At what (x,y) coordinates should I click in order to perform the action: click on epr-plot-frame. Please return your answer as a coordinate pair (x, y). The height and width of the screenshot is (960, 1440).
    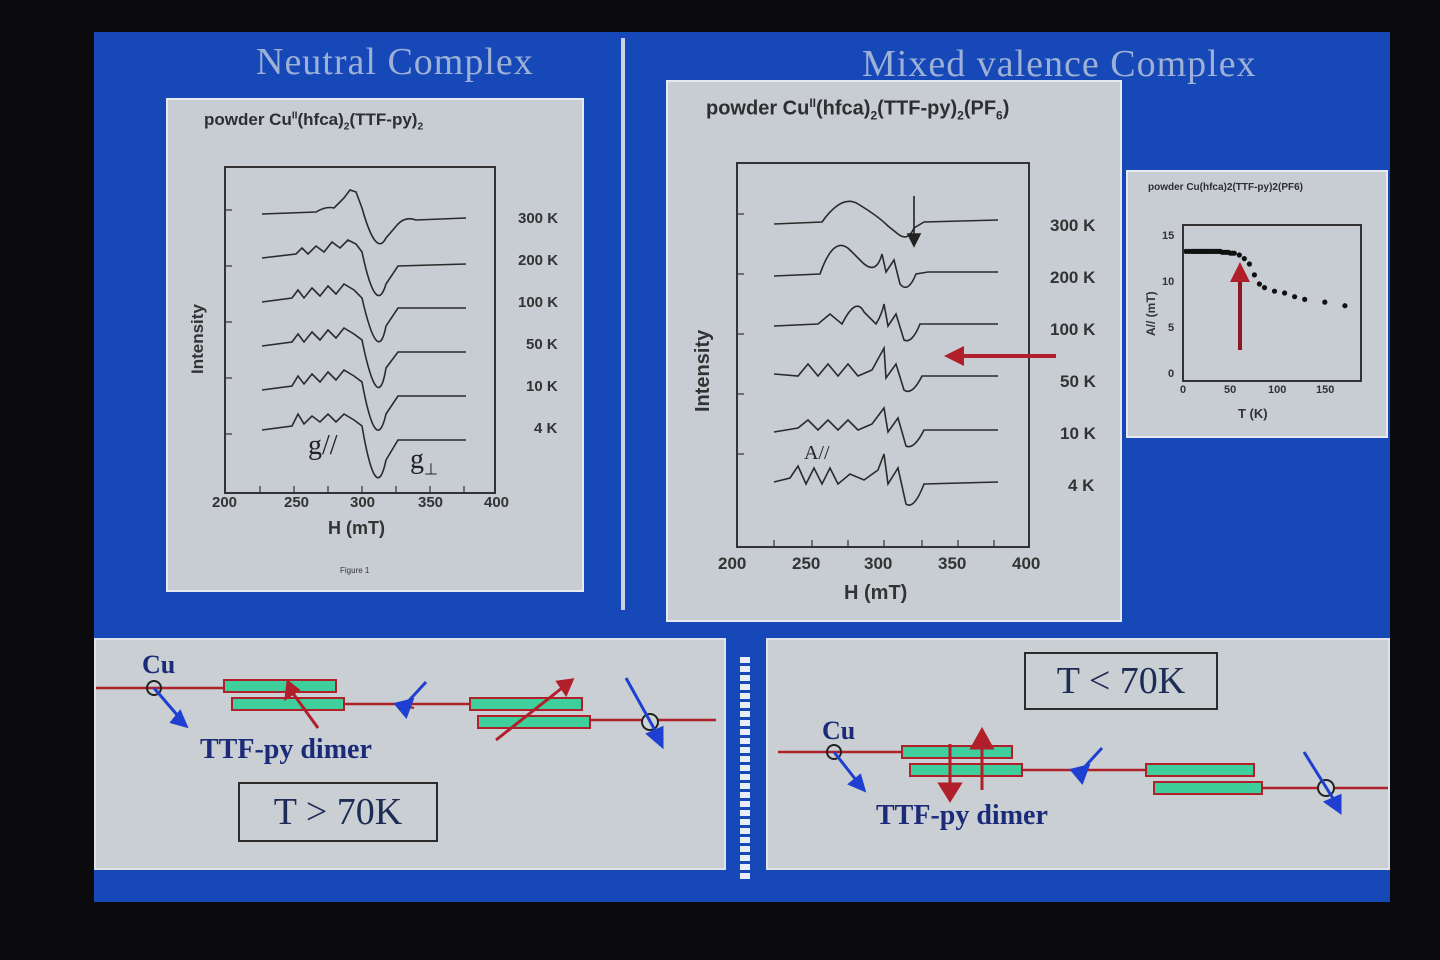
    Looking at the image, I should click on (360, 330).